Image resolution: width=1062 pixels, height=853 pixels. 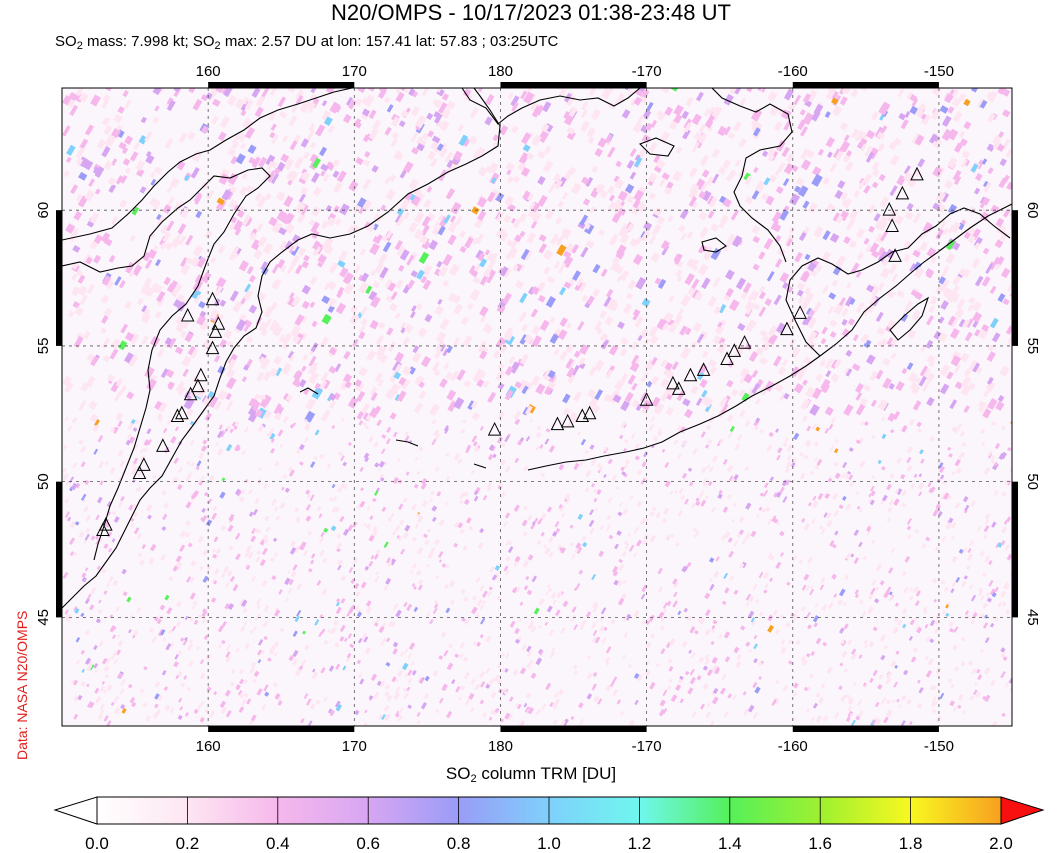 What do you see at coordinates (43, 617) in the screenshot?
I see `lat-tick-label: 45` at bounding box center [43, 617].